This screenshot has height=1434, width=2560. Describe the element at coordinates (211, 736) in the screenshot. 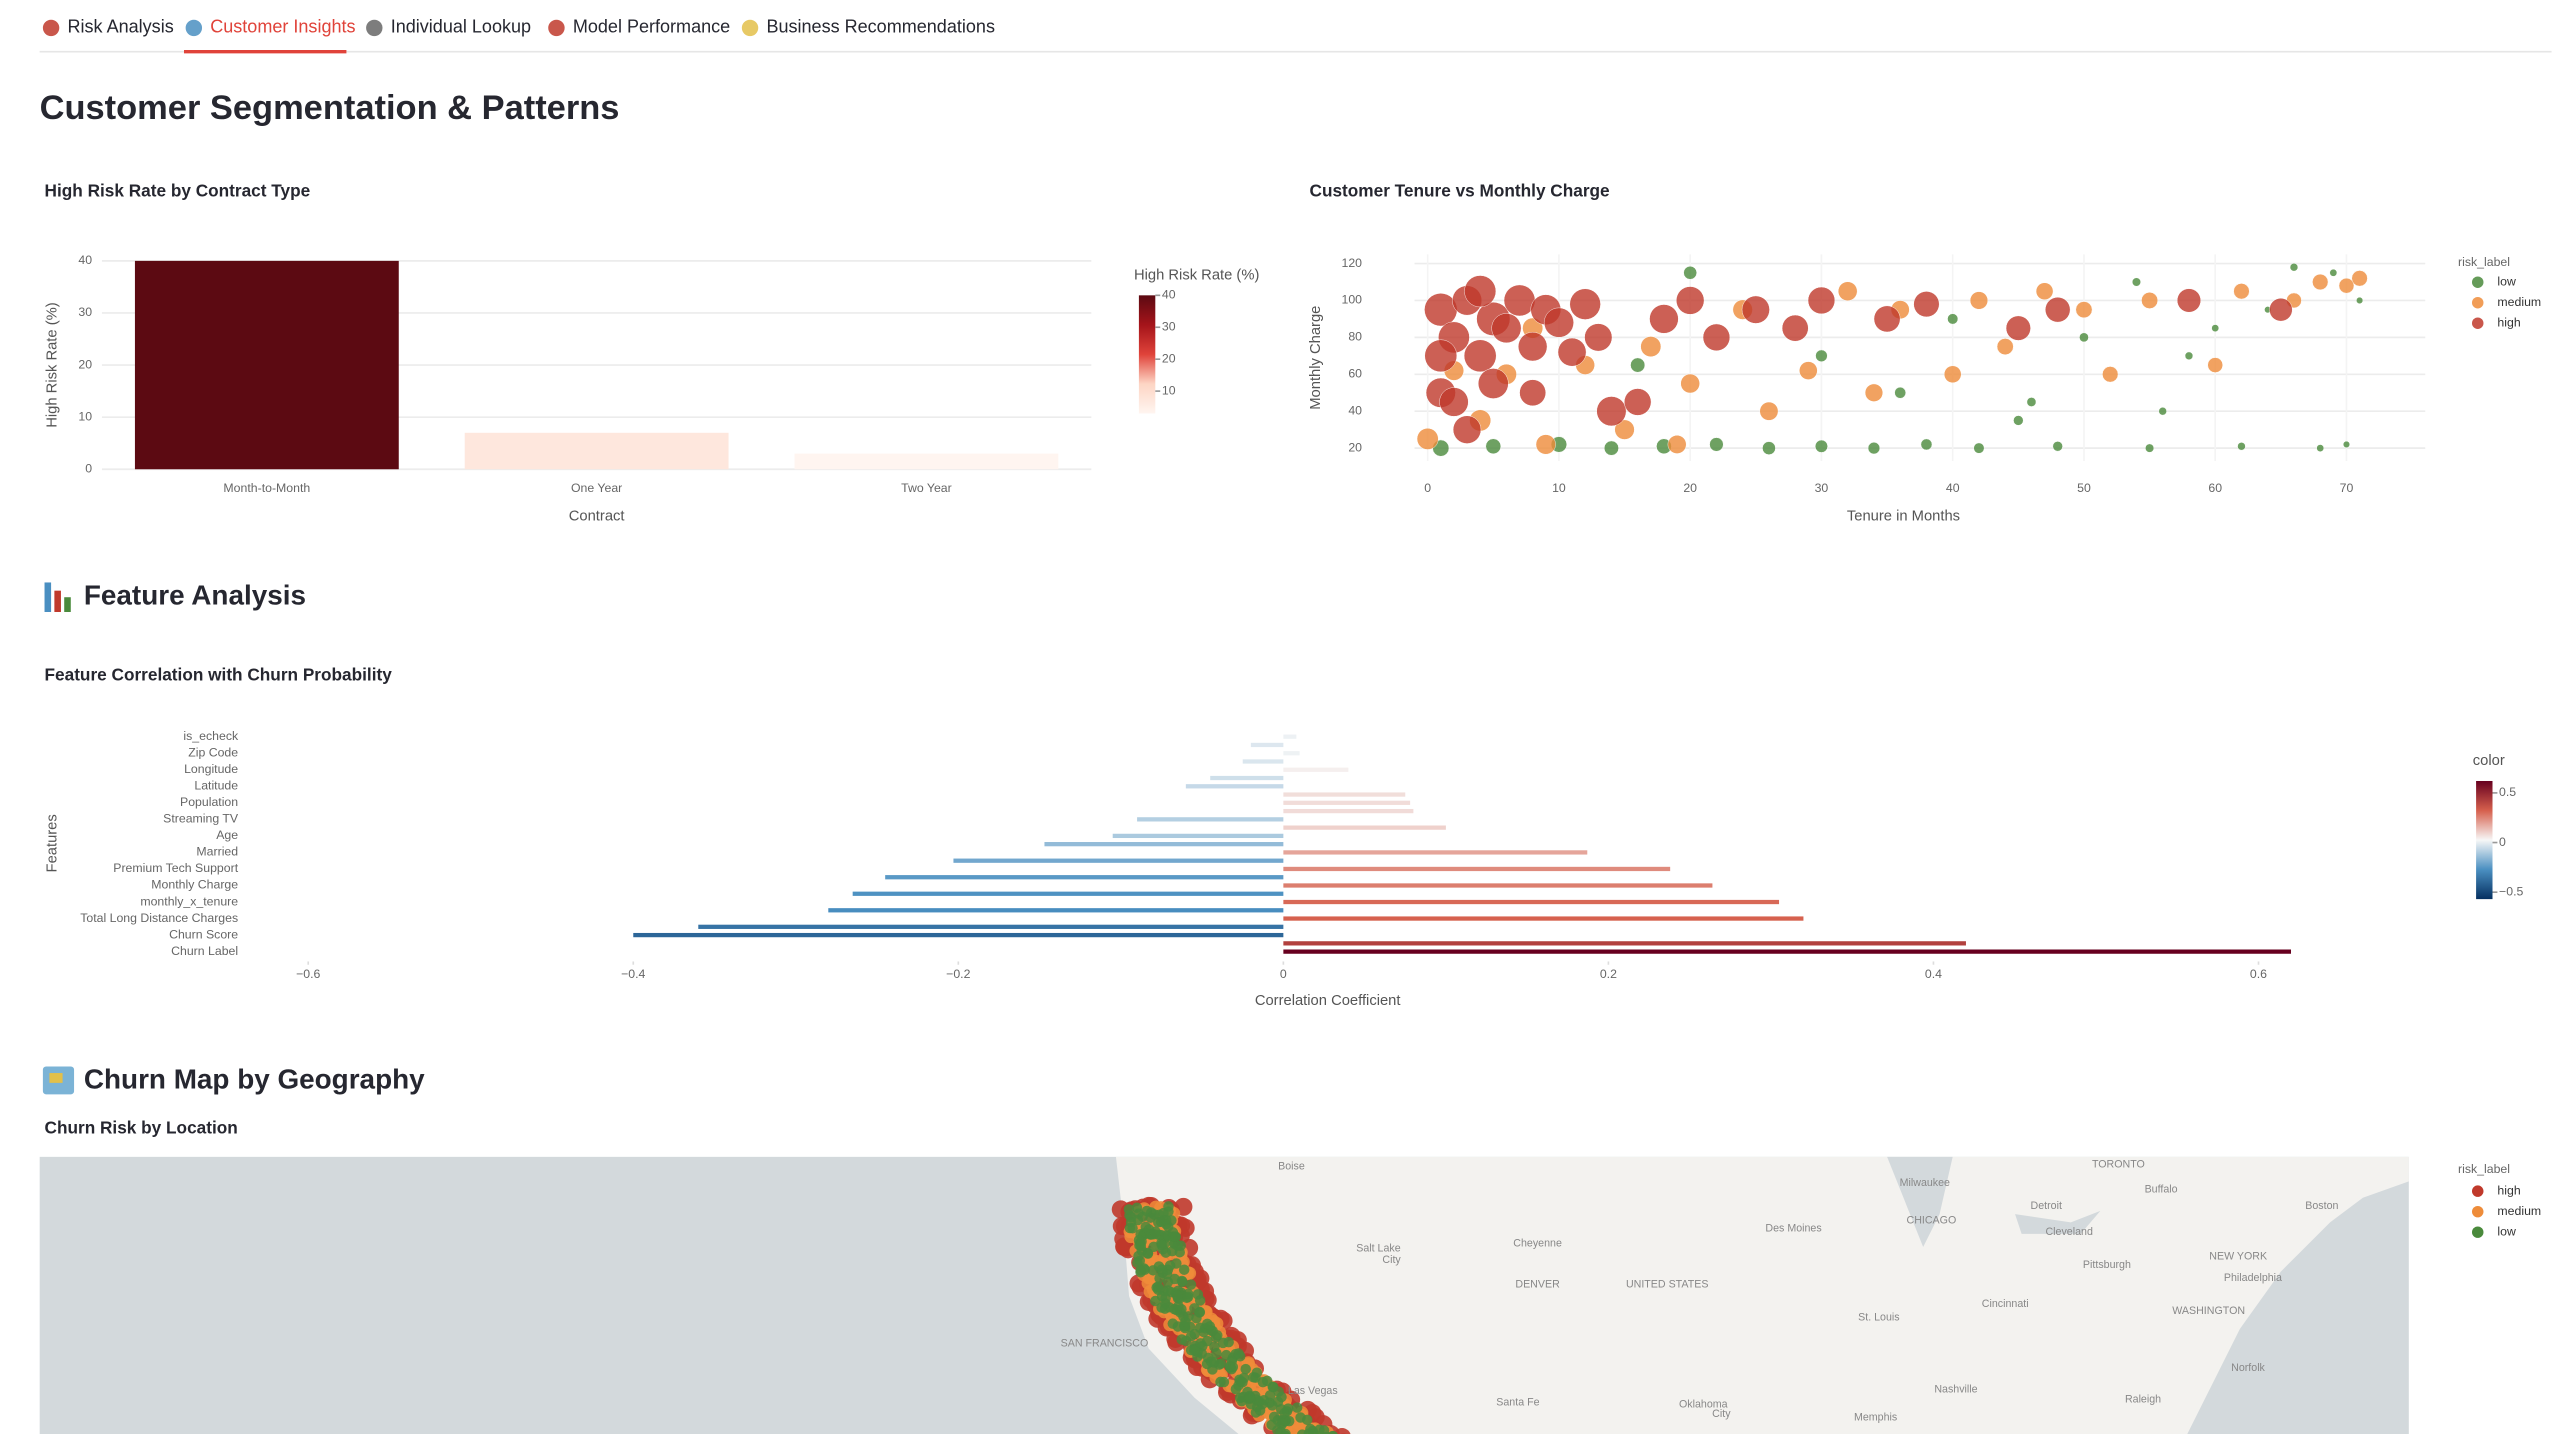

I see `y-tick-label: is_echeck` at that location.